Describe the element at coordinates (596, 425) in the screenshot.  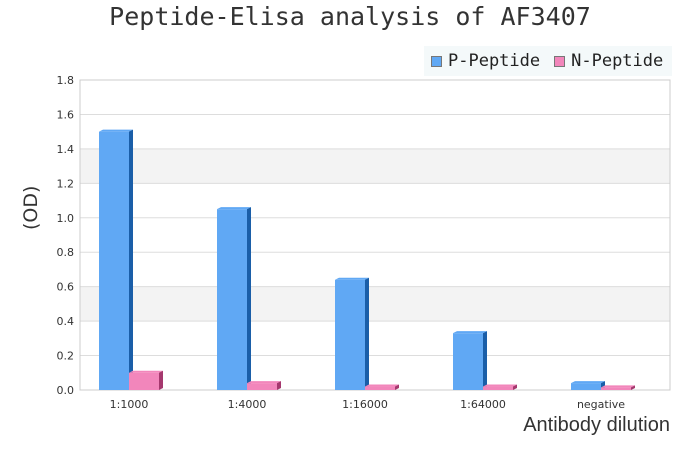
I see `x-axis-label: Antibody dilution` at that location.